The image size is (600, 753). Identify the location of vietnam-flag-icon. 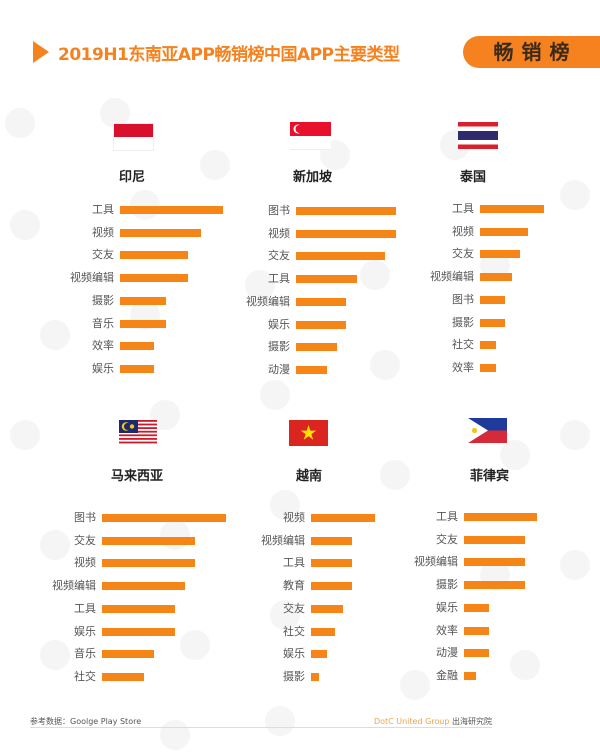
(308, 433).